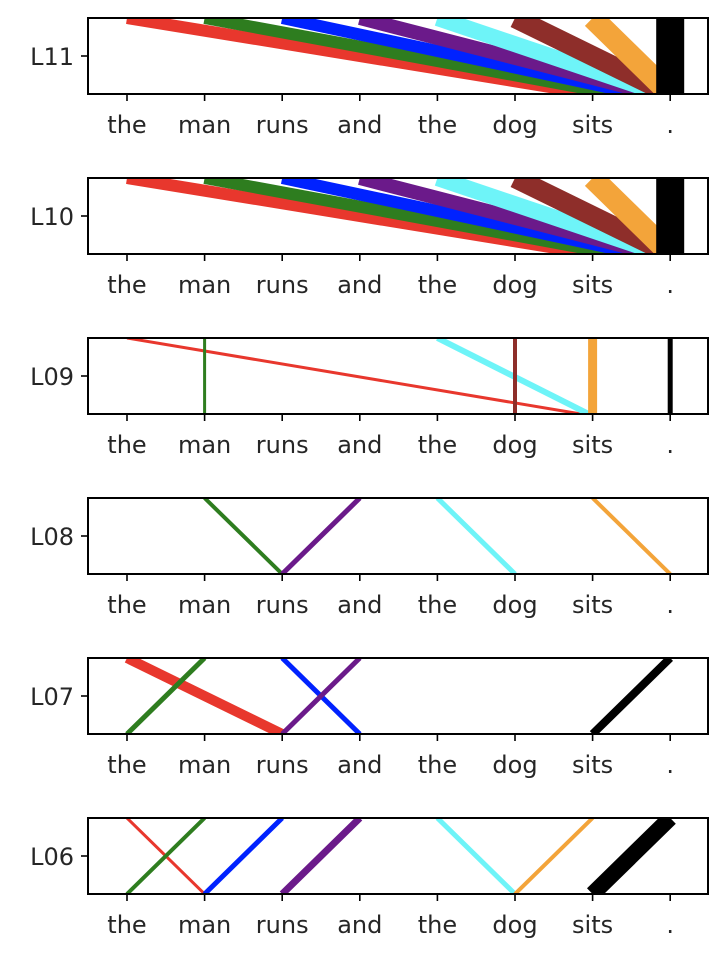 The width and height of the screenshot is (726, 954). I want to click on panel-l10: L10 the man runs and the dog sits., so click(369, 238).